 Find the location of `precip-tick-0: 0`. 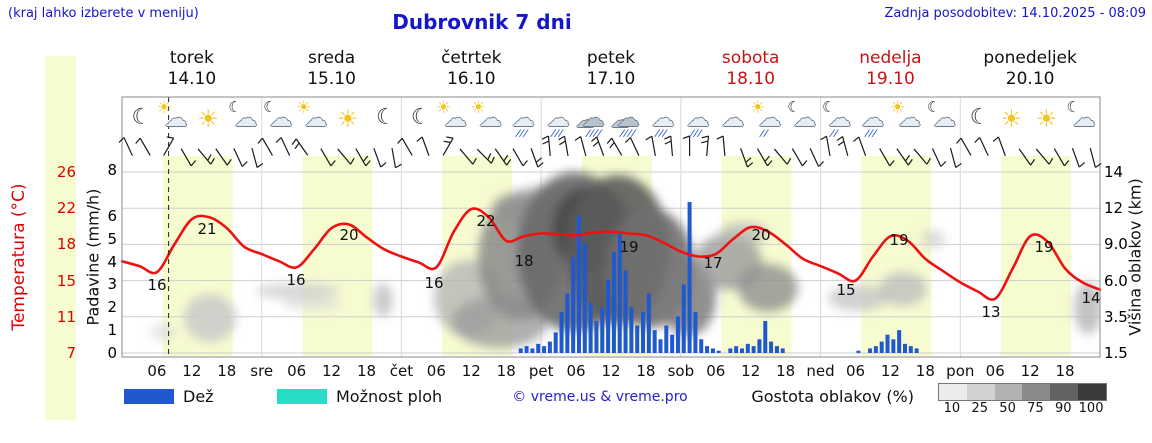

precip-tick-0: 0 is located at coordinates (112, 353).